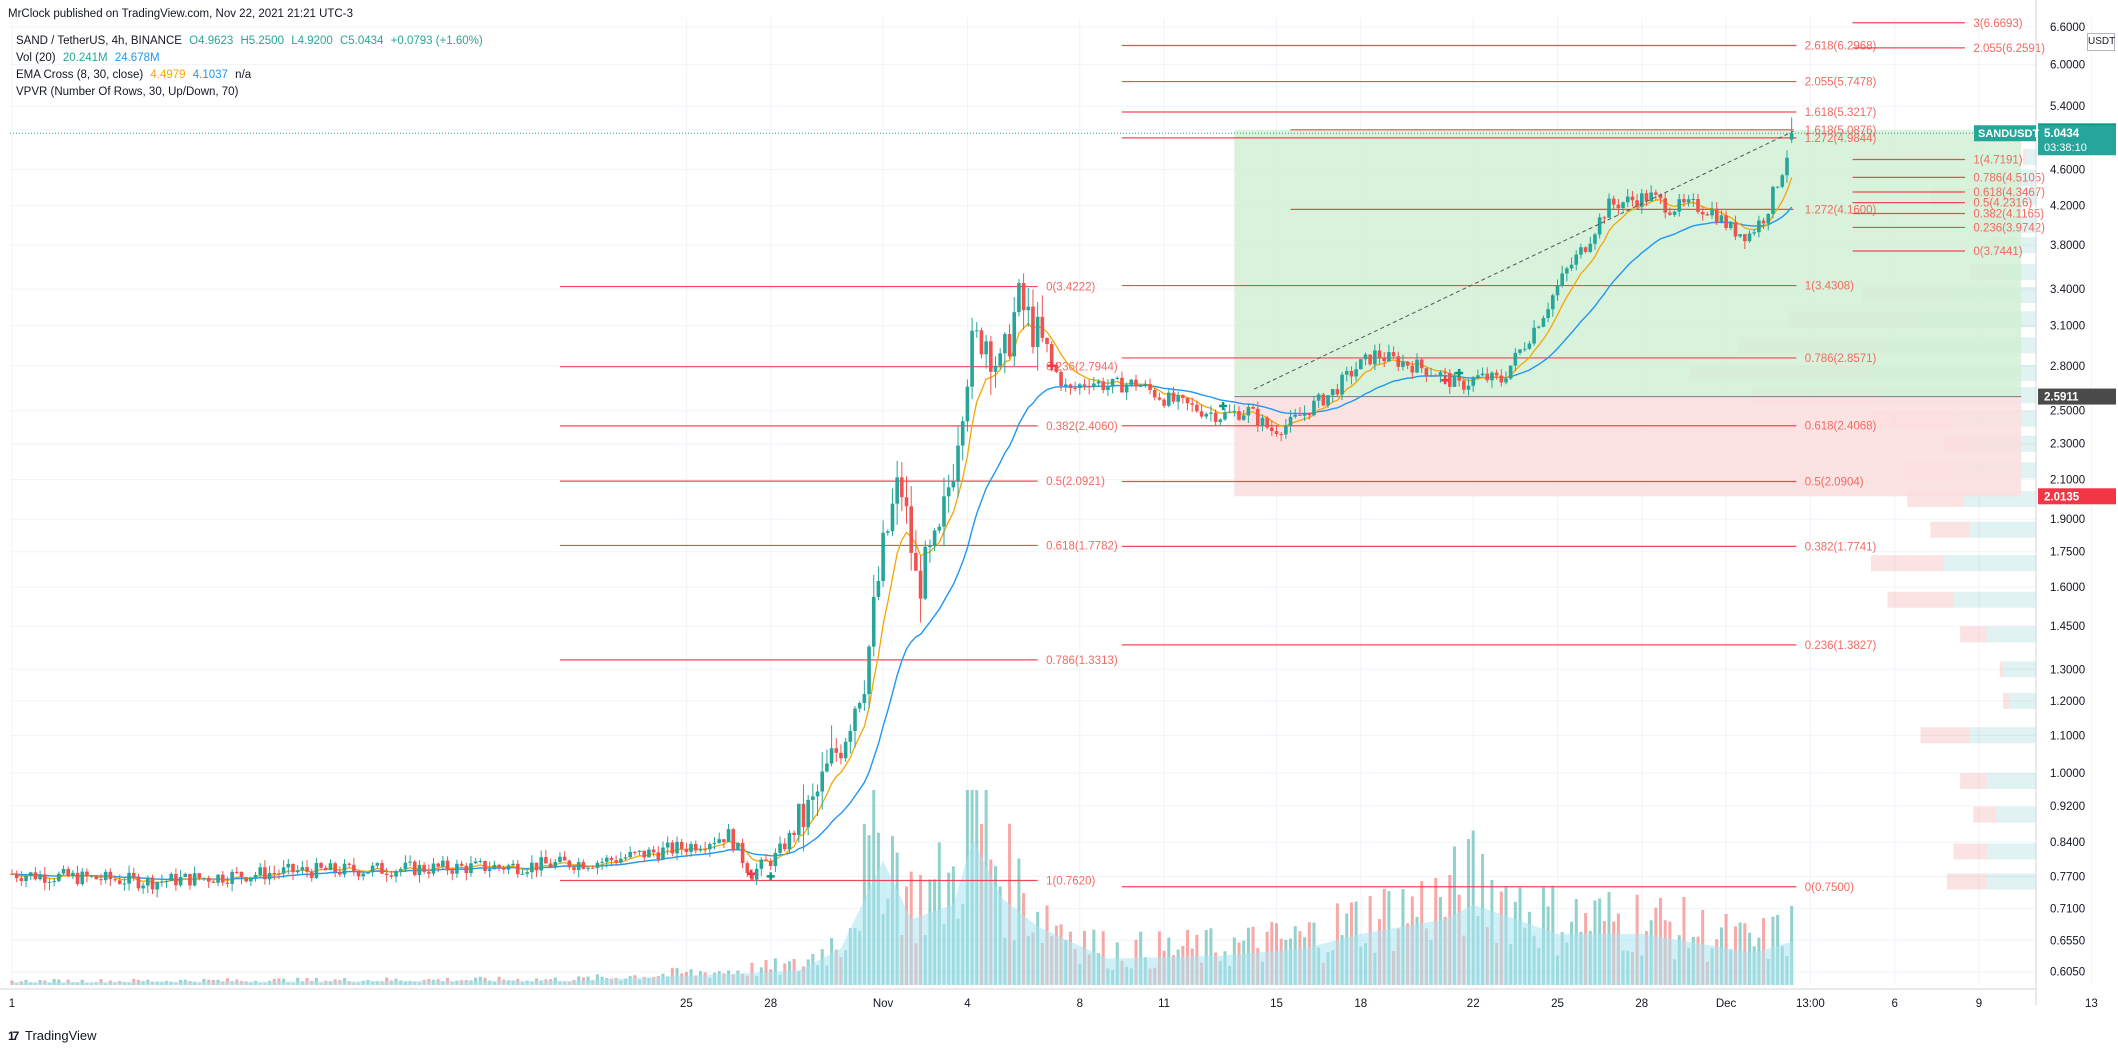 The image size is (2118, 1052). Describe the element at coordinates (1841, 139) in the screenshot. I see `fib-level-label: 1.272(4.9844)` at that location.